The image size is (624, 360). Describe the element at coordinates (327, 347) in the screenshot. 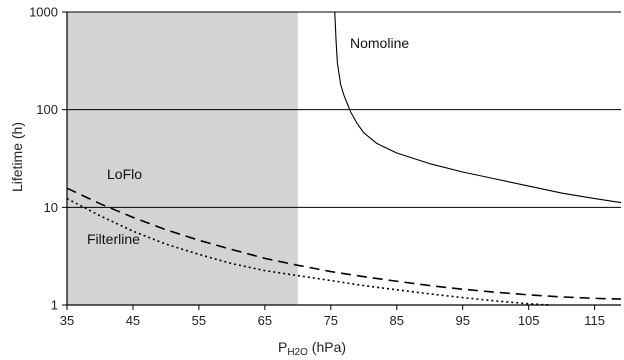

I see `x-axis-title-unit: (hPa)` at that location.